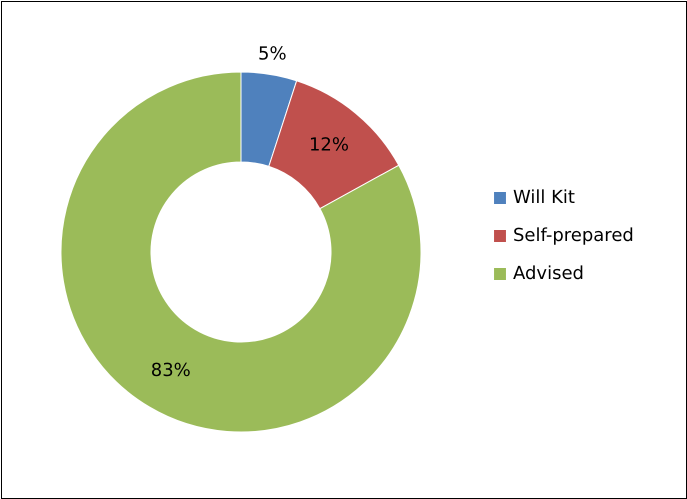  Describe the element at coordinates (170, 370) in the screenshot. I see `data-label: 83%` at that location.